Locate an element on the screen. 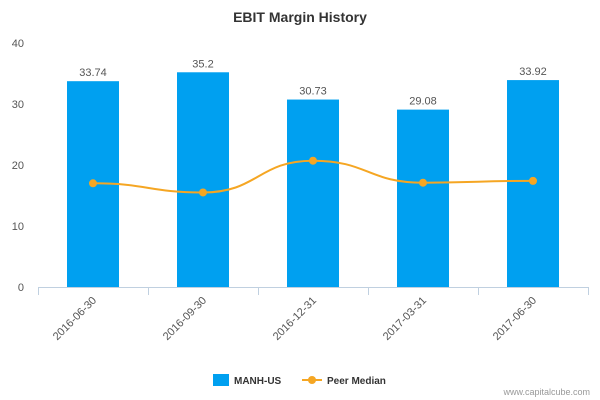 The image size is (600, 400). y-tick-label: 20 is located at coordinates (18, 166).